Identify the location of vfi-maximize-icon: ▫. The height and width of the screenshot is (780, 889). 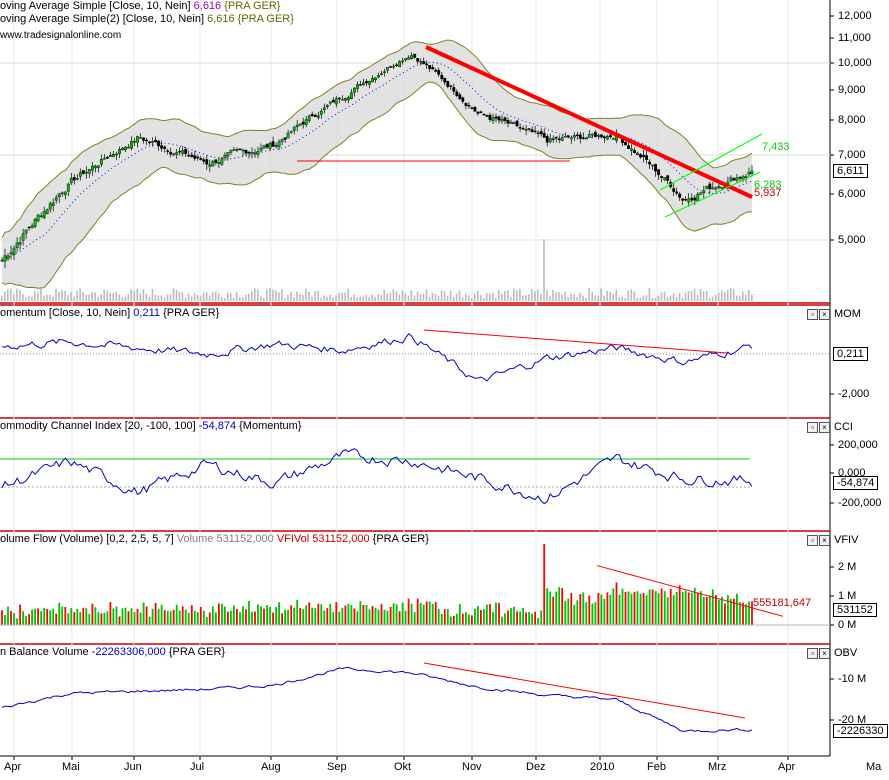
(812, 540).